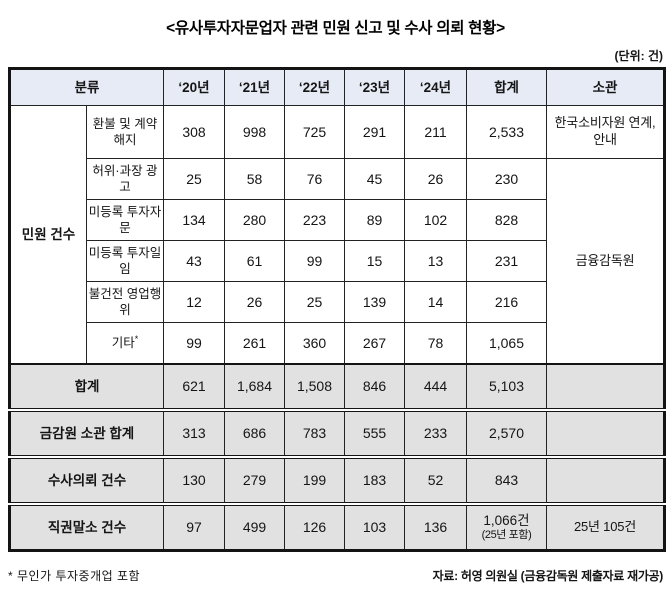 The height and width of the screenshot is (610, 670). What do you see at coordinates (254, 433) in the screenshot?
I see `cell-value: 686` at bounding box center [254, 433].